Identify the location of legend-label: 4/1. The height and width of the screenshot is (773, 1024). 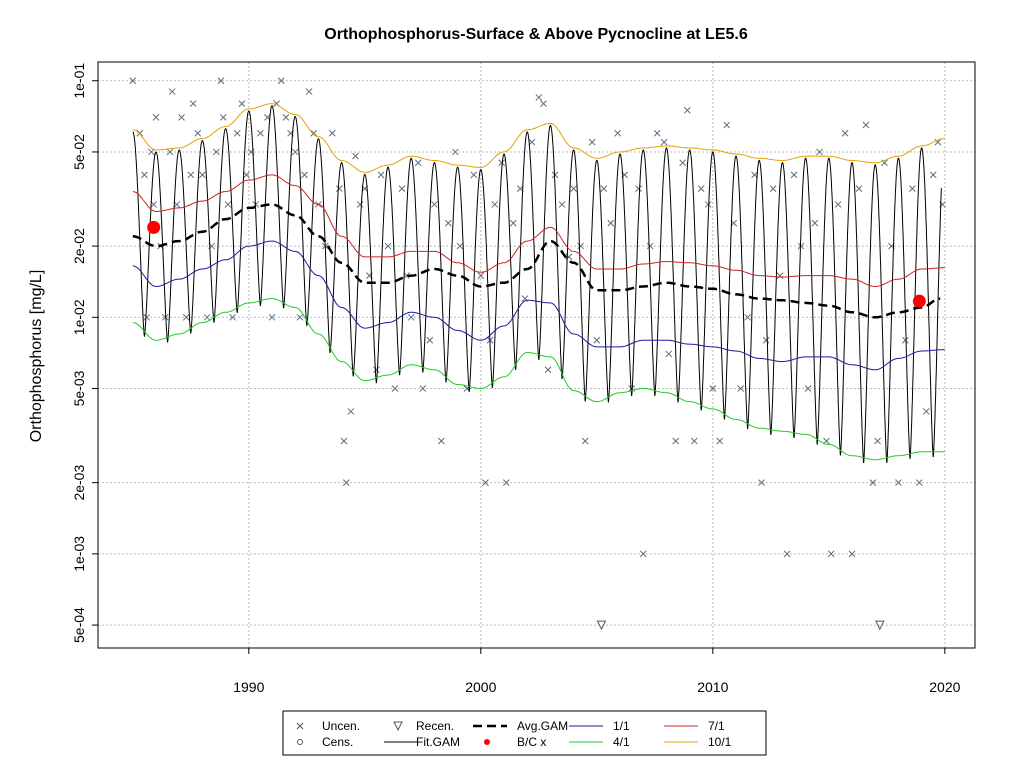
(621, 742).